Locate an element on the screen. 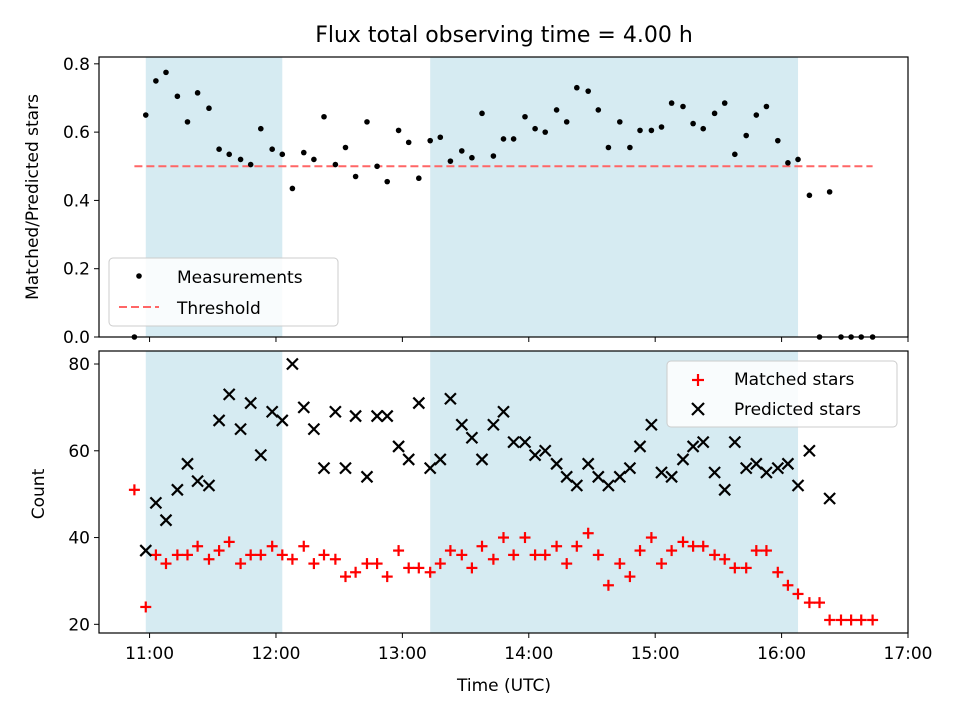  legend-matched-label: Matched stars is located at coordinates (794, 380).